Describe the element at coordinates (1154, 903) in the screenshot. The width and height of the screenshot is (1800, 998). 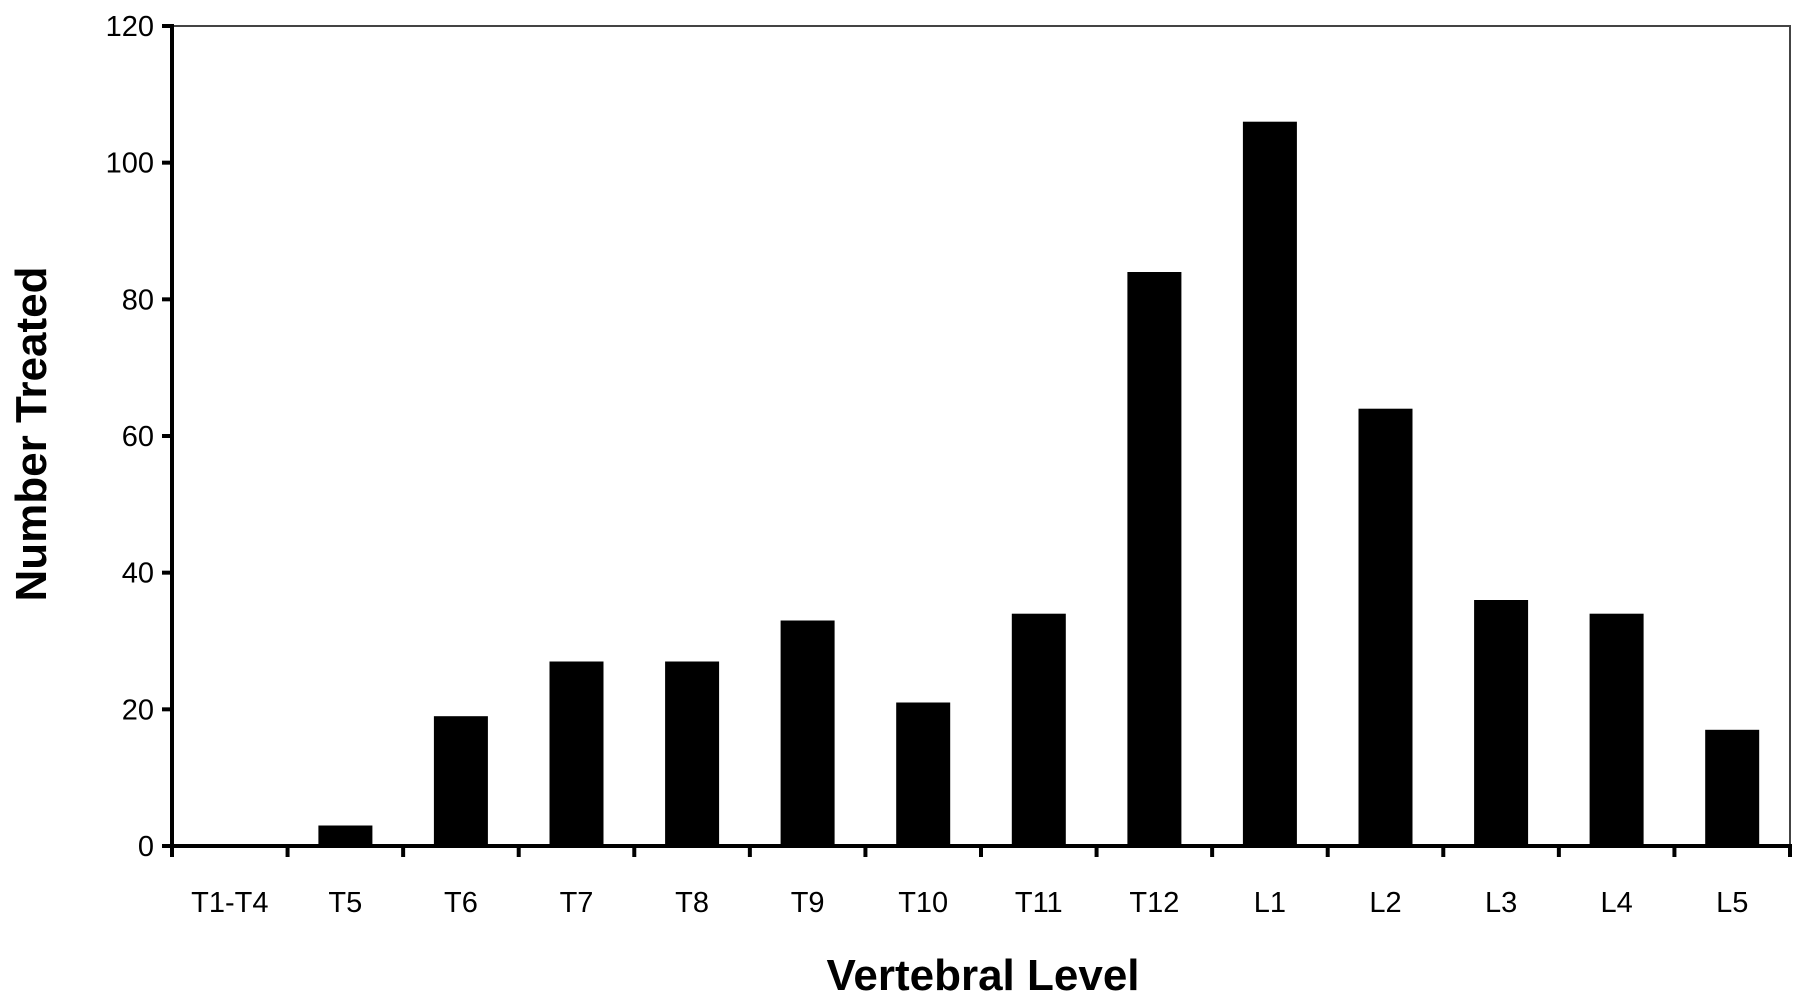
I see `x-tick-label: T12` at that location.